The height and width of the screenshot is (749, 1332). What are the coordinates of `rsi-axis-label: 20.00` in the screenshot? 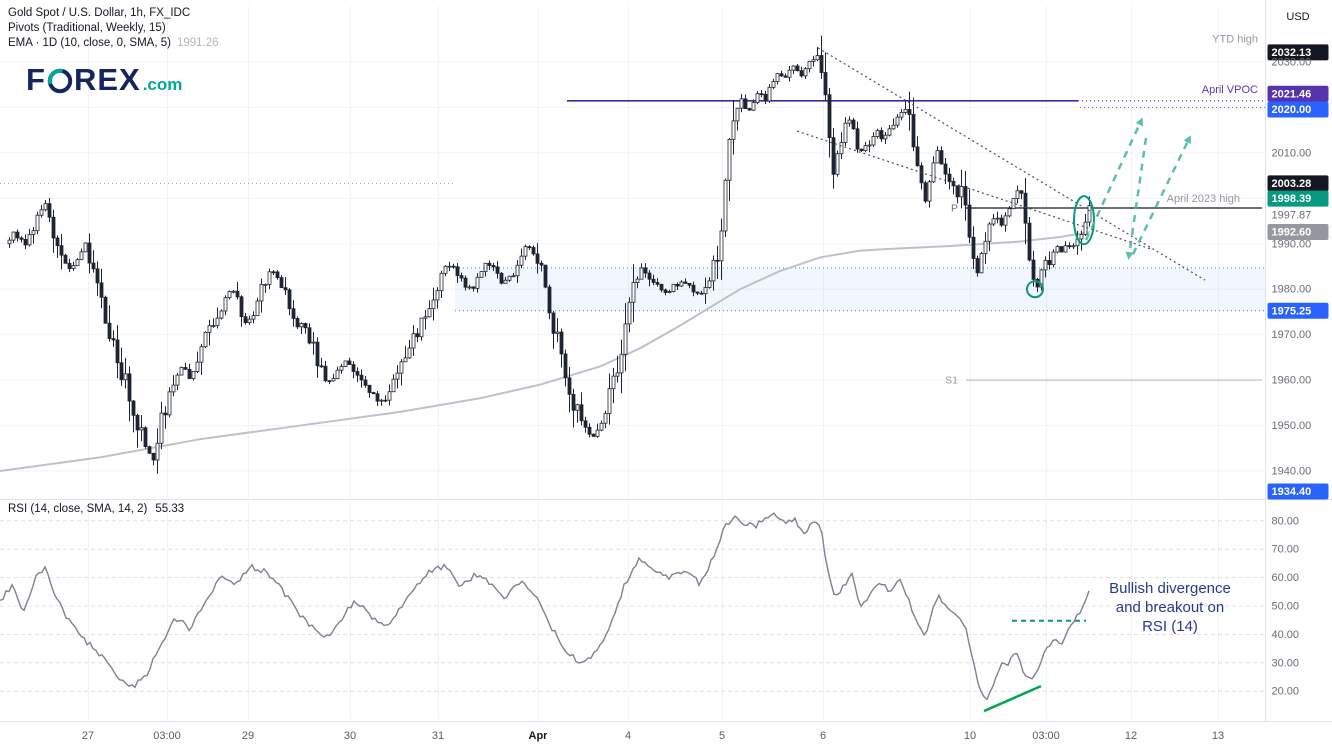 It's located at (1286, 692).